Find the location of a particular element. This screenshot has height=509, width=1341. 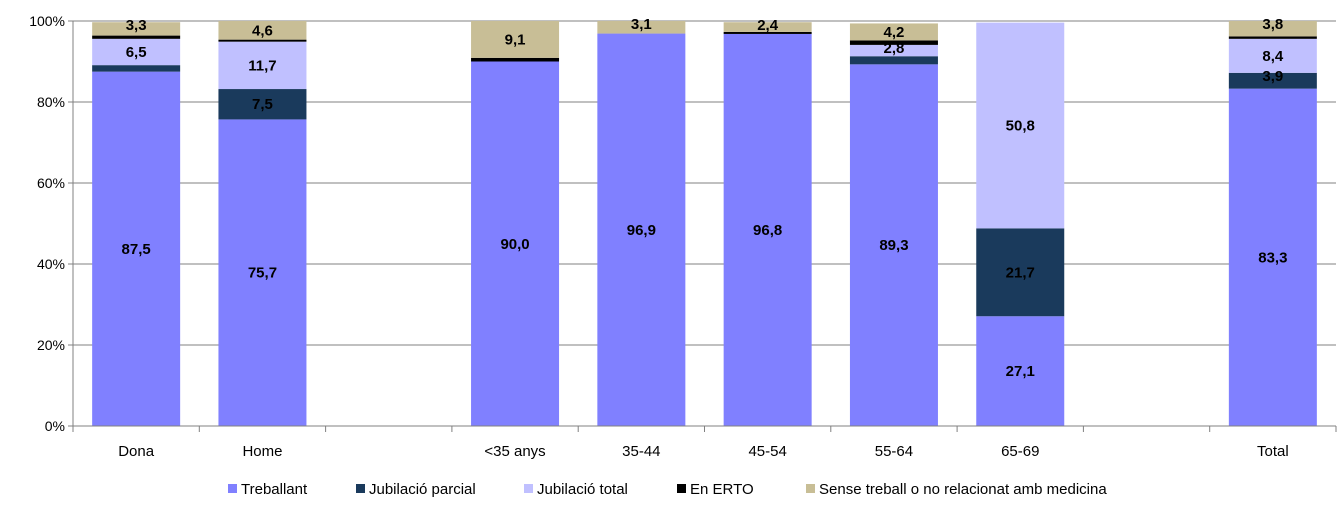

data-label: 89,3 is located at coordinates (893, 245).